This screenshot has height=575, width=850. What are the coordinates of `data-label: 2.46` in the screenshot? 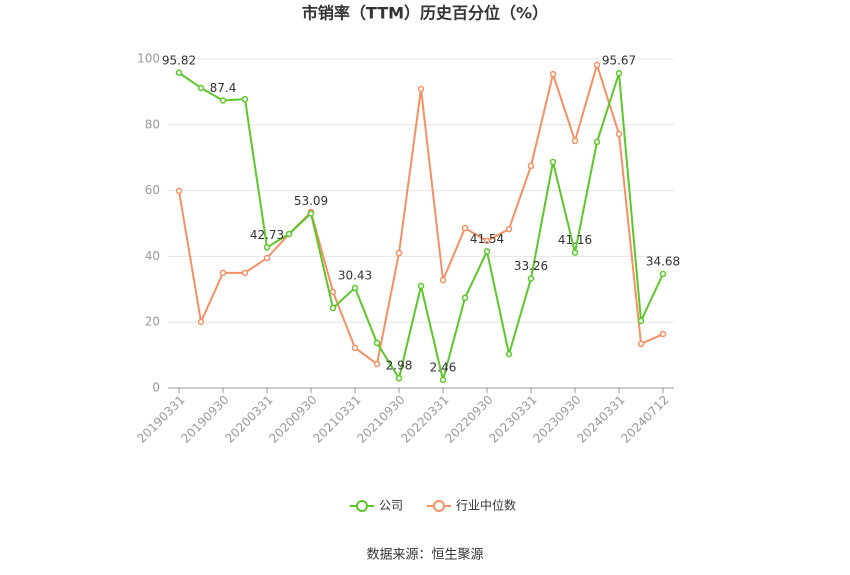 It's located at (443, 367).